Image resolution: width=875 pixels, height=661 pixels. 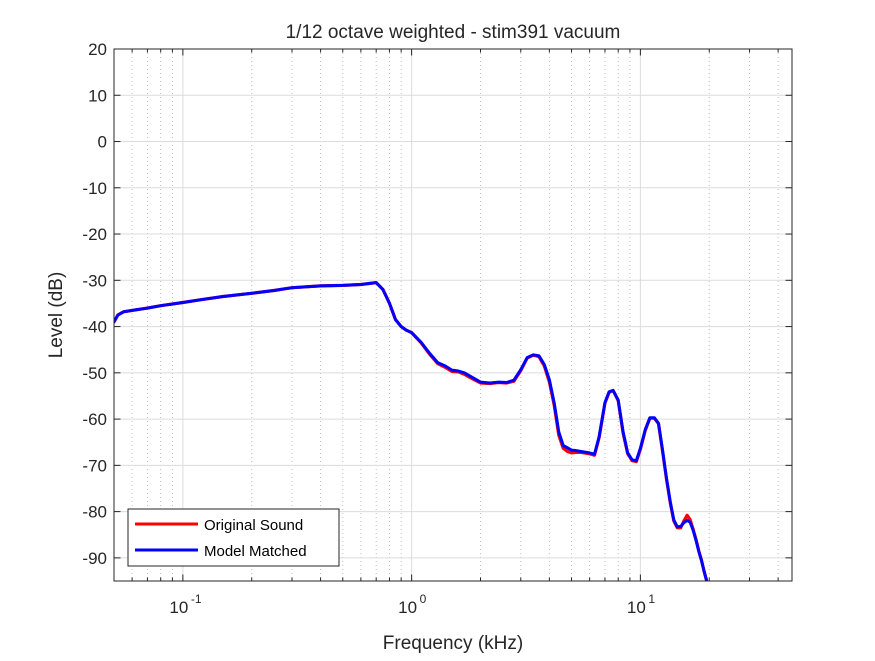 I want to click on x-tick-label: 10 0, so click(x=412, y=604).